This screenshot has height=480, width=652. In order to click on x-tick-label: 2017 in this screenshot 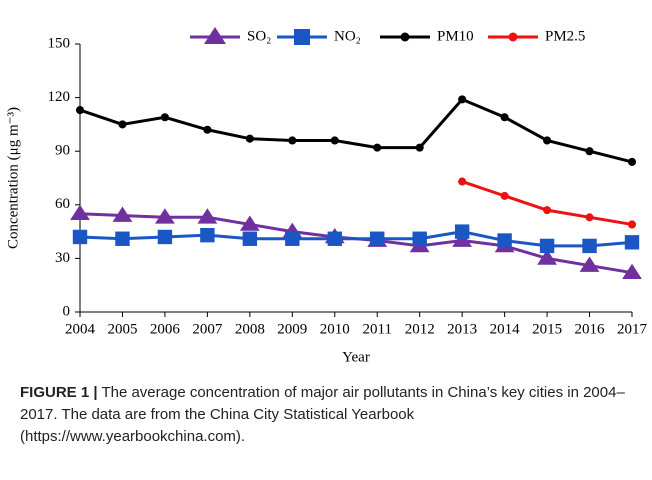, I will do `click(632, 329)`.